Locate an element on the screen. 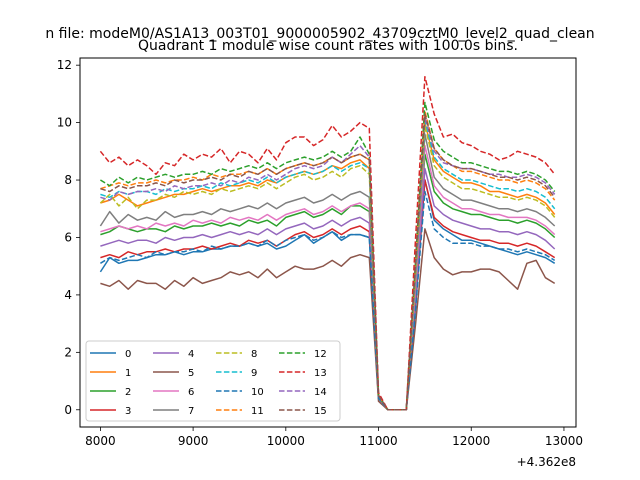  y-tick-label: 0 is located at coordinates (68, 410).